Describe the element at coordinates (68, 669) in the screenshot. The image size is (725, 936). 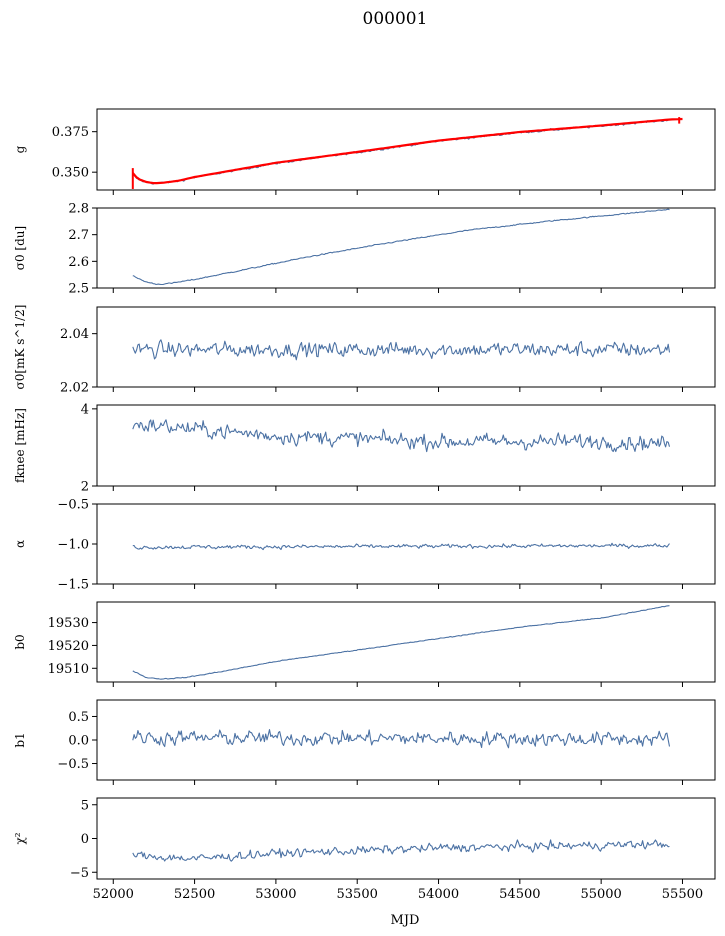
I see `y-tick-label: 19510` at that location.